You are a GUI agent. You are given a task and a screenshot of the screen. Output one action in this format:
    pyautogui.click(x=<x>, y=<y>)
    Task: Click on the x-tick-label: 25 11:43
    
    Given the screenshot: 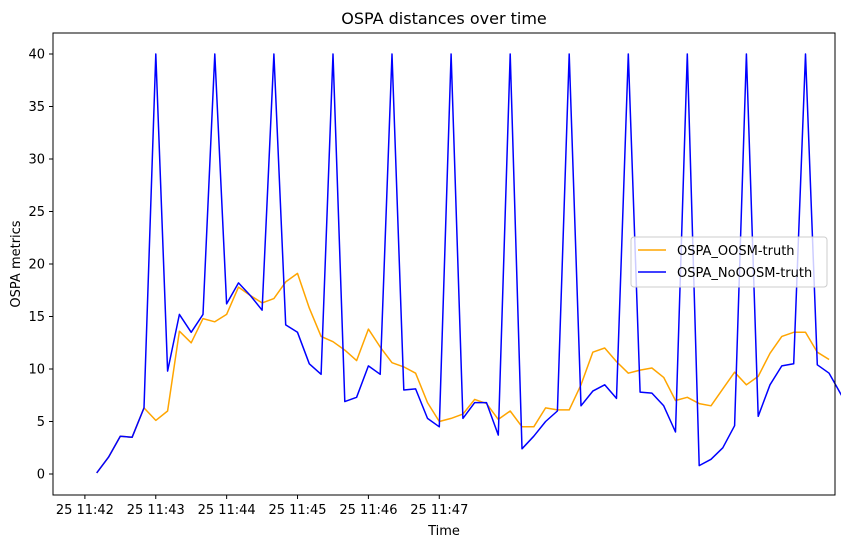 What is the action you would take?
    pyautogui.click(x=156, y=510)
    